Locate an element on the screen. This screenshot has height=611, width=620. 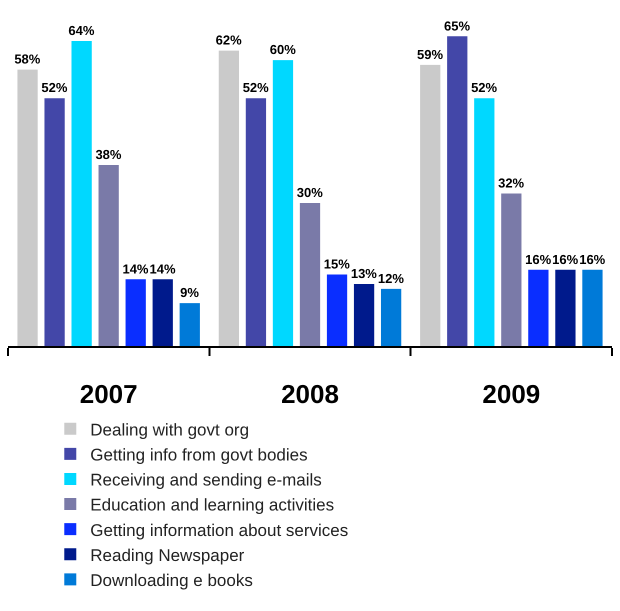
data-label: 62% is located at coordinates (229, 40).